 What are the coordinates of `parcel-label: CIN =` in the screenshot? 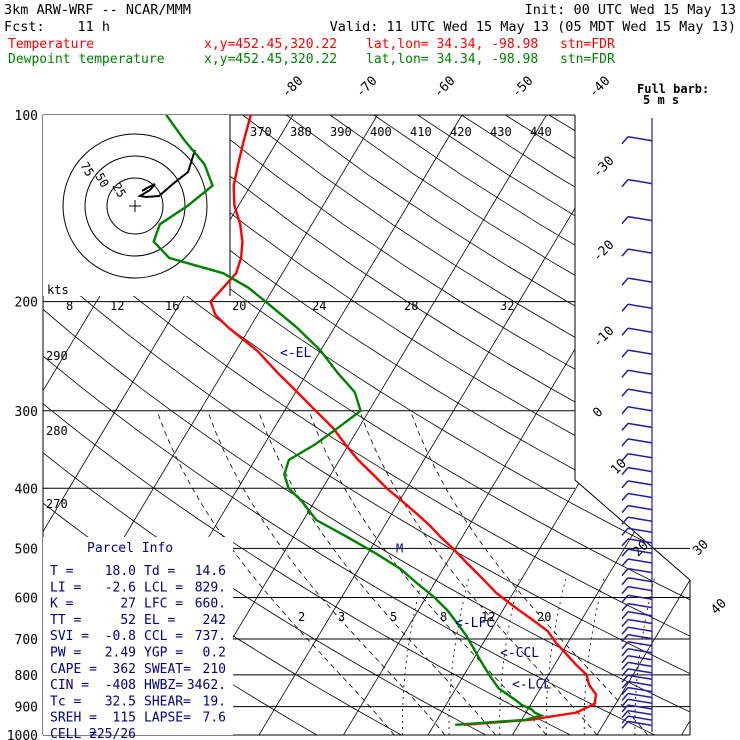 It's located at (69, 685).